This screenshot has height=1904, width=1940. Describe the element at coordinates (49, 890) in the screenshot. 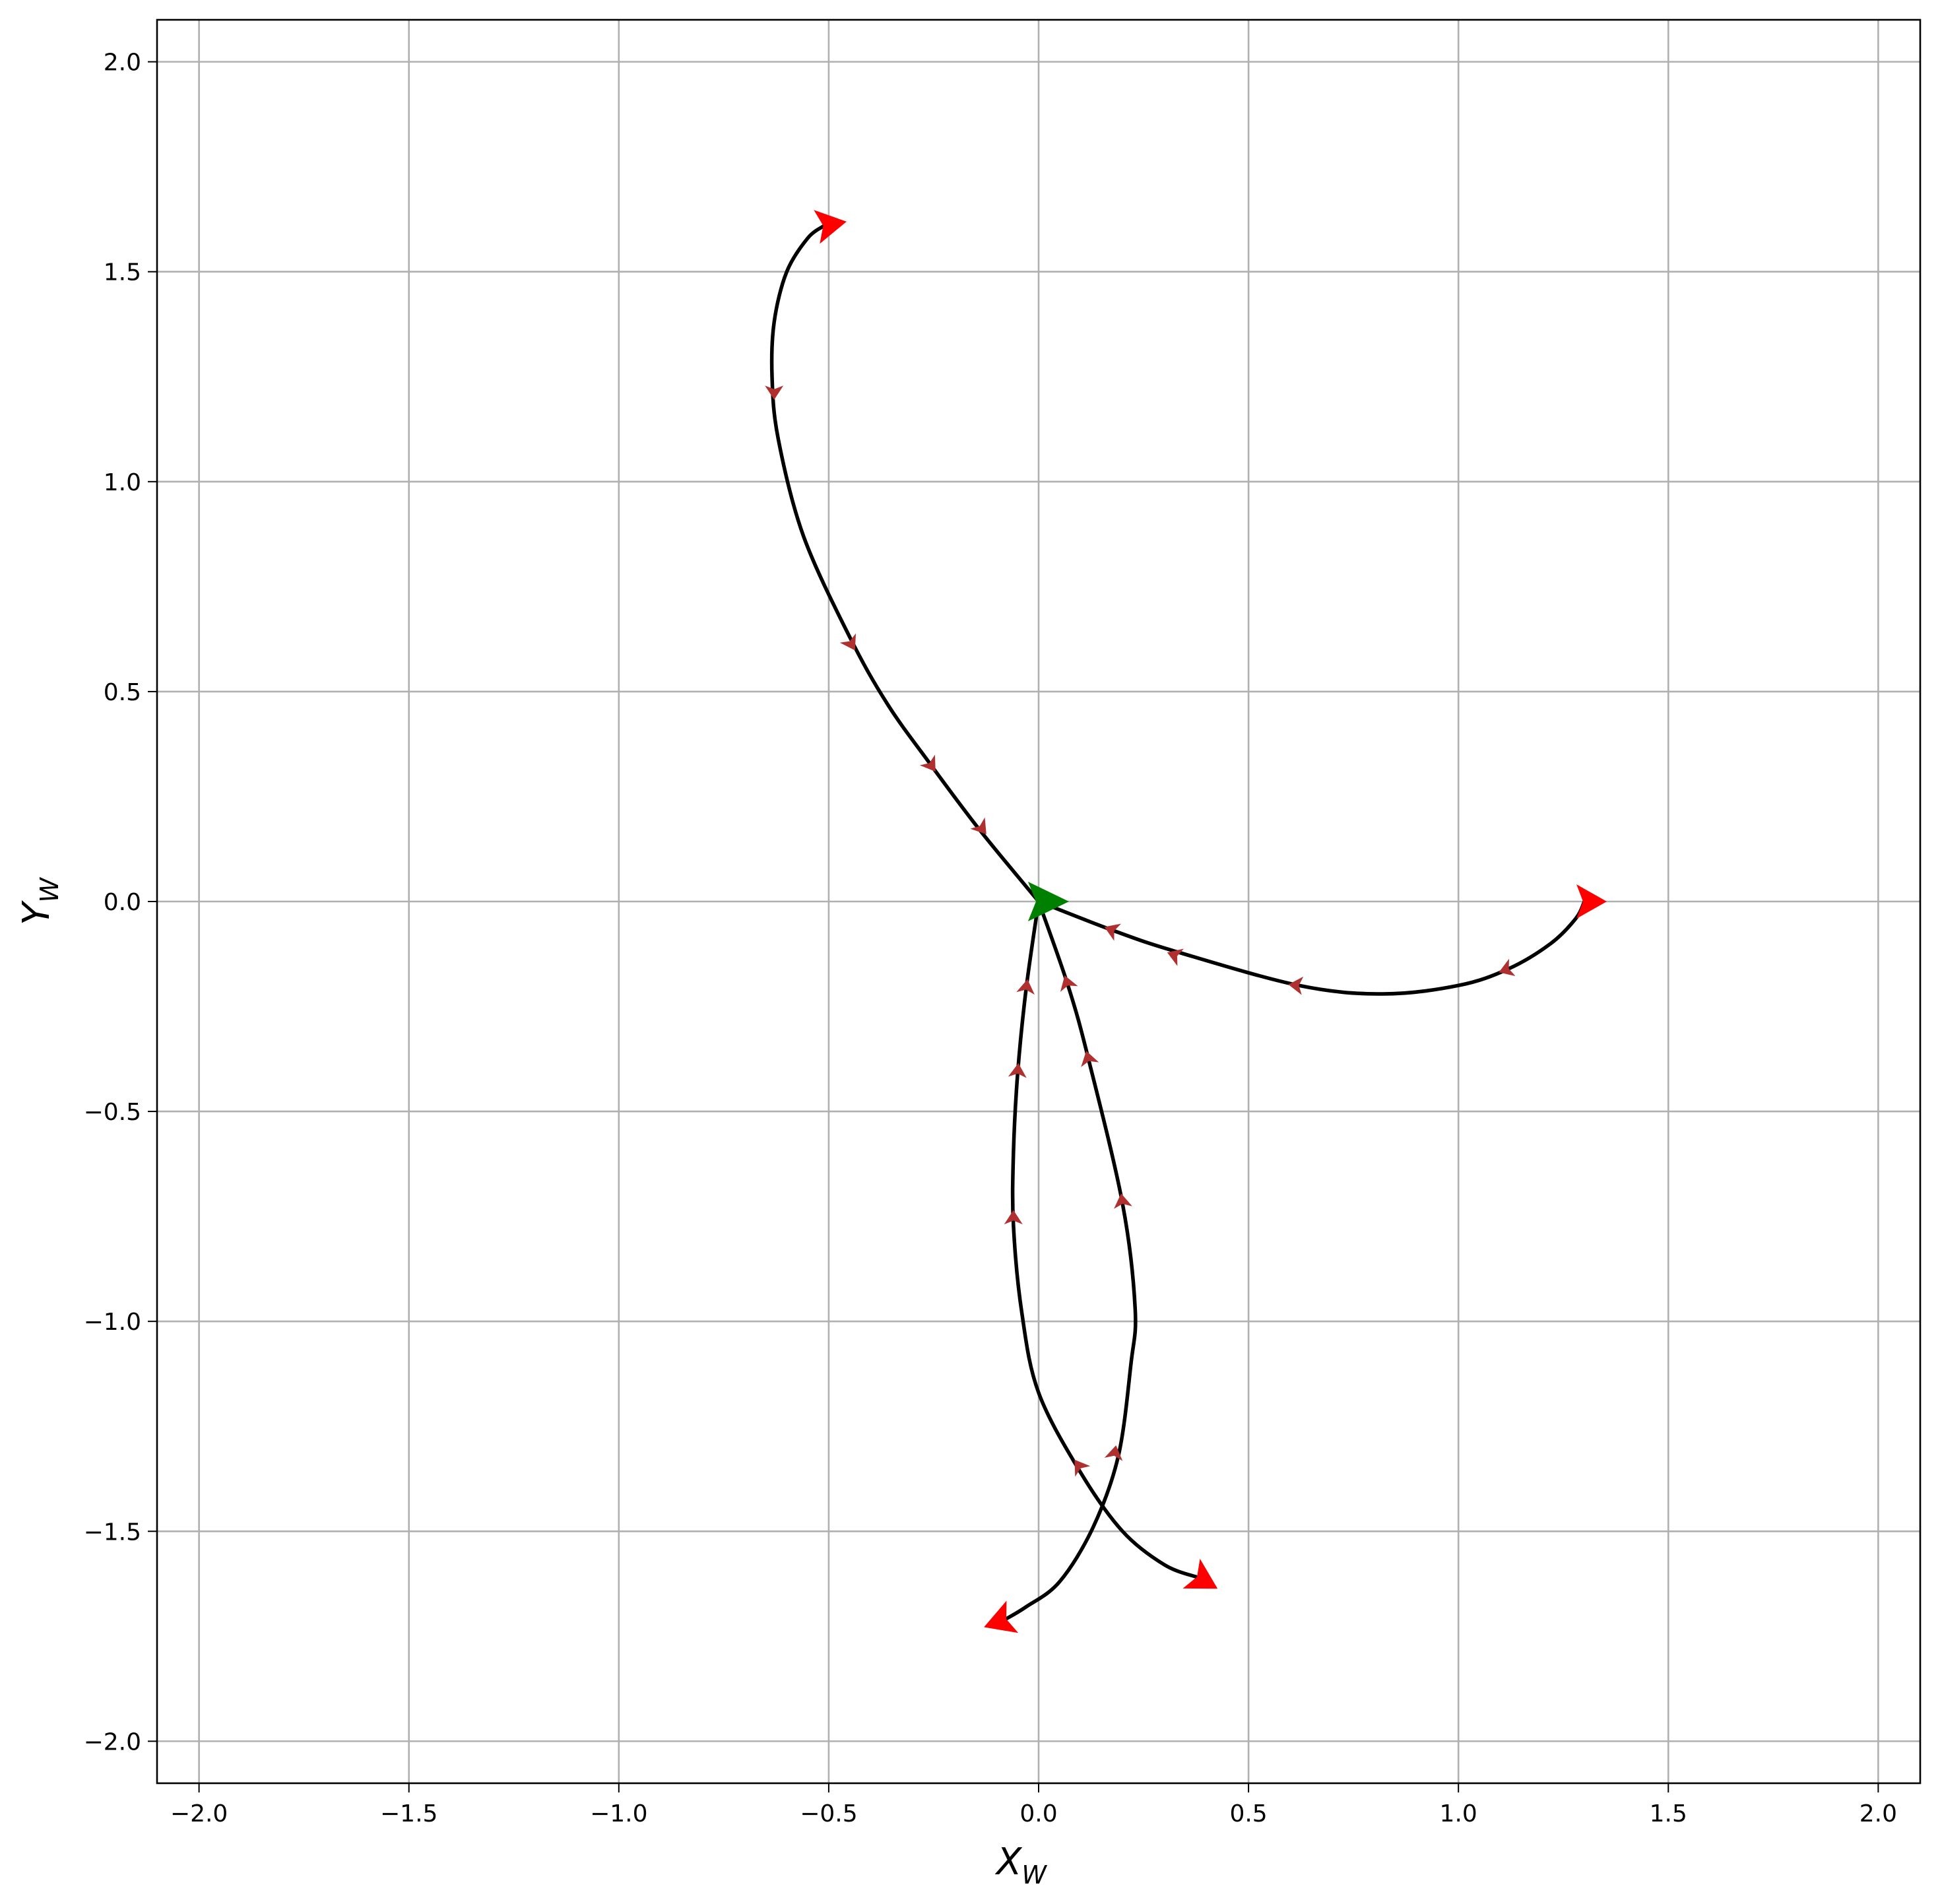

I see `y-axis-label-sub: W` at that location.